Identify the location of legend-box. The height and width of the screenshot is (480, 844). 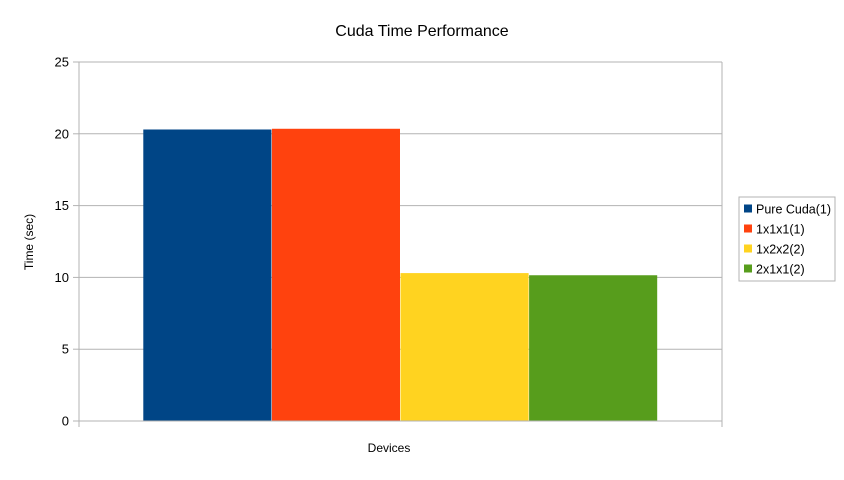
(787, 239).